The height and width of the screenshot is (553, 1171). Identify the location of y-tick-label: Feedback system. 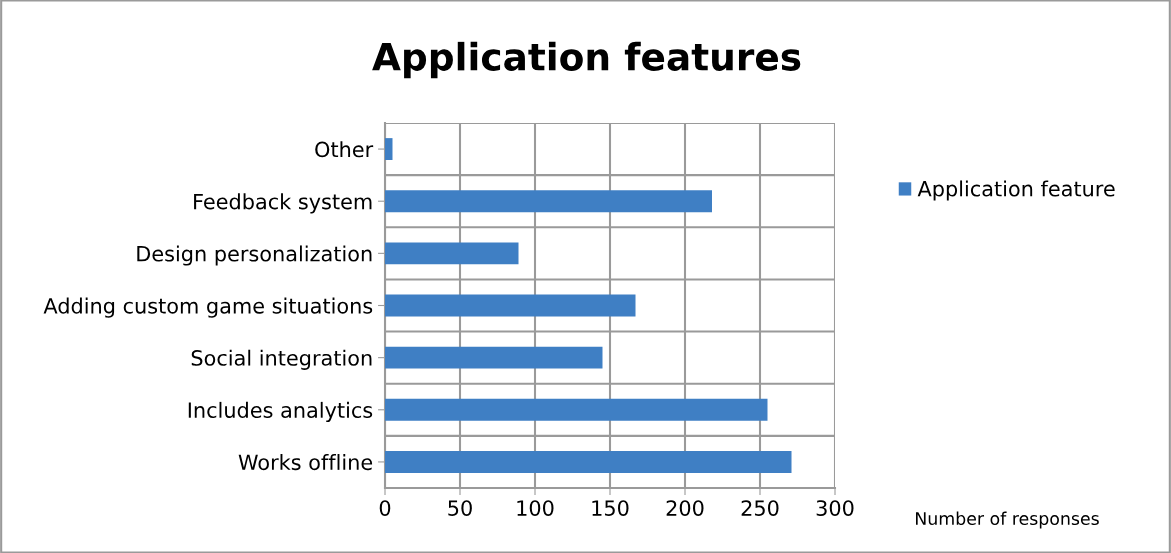
(283, 203).